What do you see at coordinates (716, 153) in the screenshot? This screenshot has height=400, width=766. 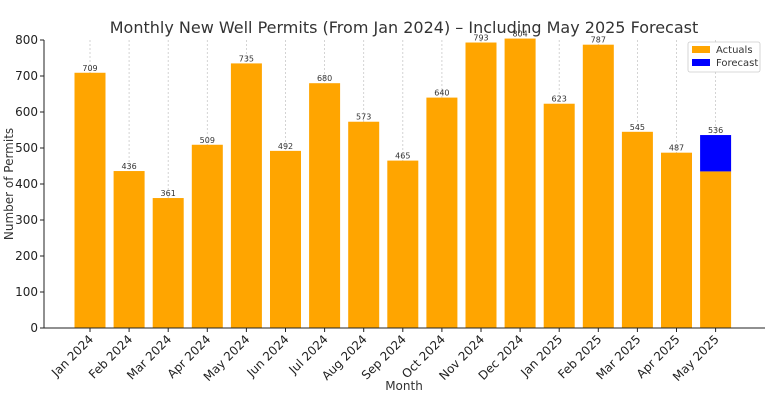 I see `forecast-bar` at bounding box center [716, 153].